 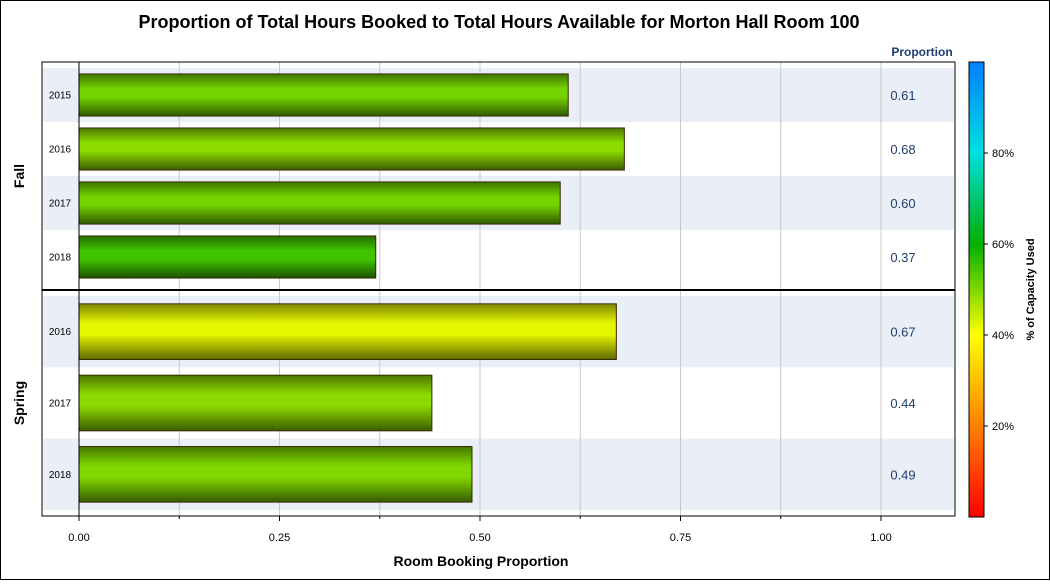 I want to click on x-tick-label: 0.00, so click(x=78, y=538).